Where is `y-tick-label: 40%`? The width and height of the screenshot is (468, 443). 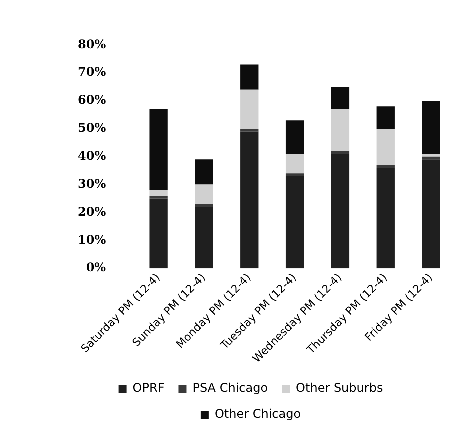 y-tick-label: 40% is located at coordinates (92, 156).